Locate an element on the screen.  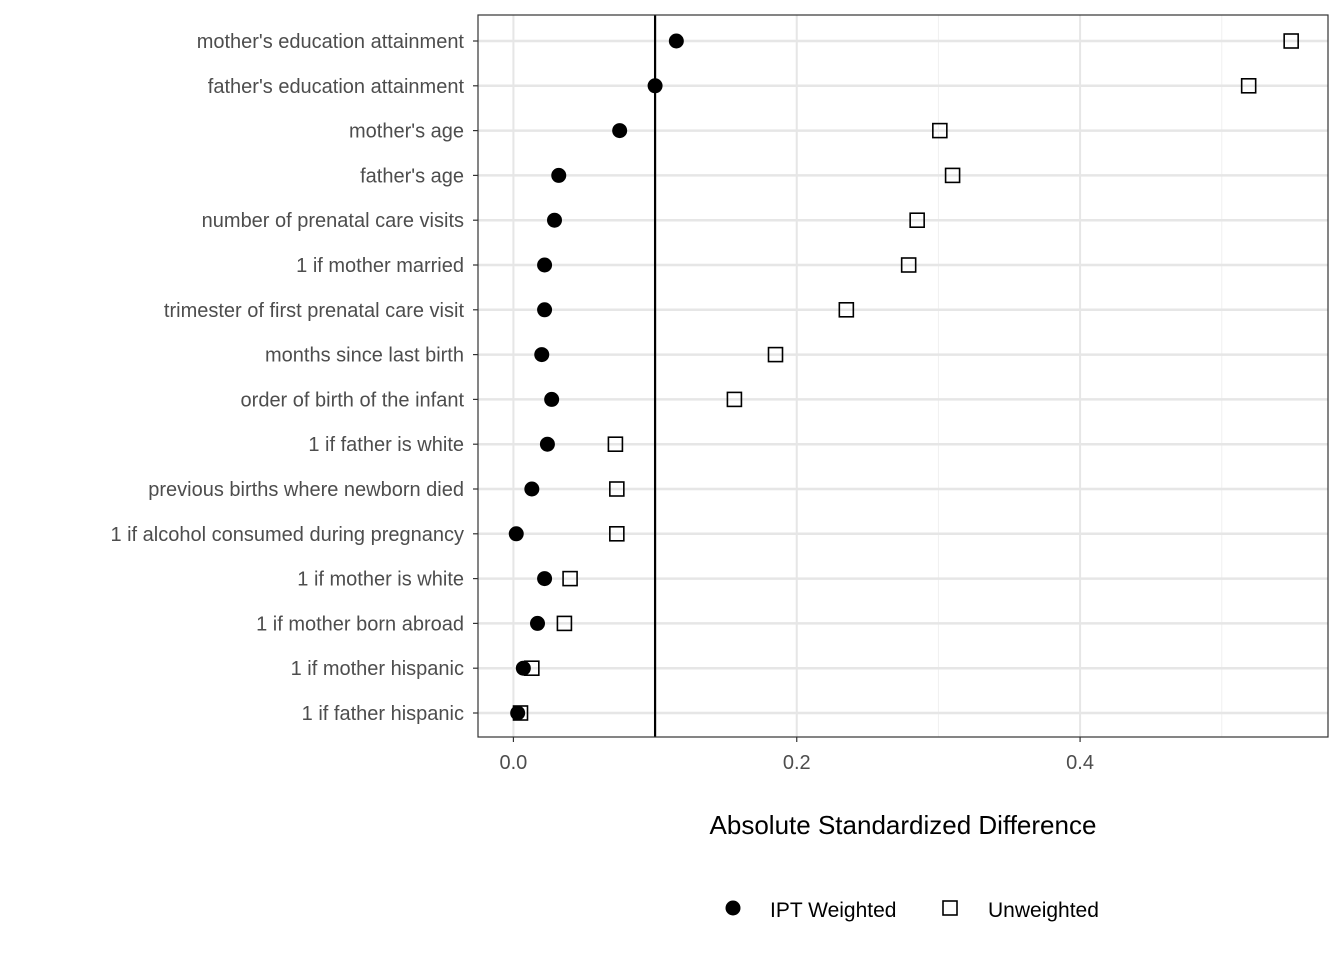
legend-label-ipt-weighted: IPT Weighted is located at coordinates (833, 910).